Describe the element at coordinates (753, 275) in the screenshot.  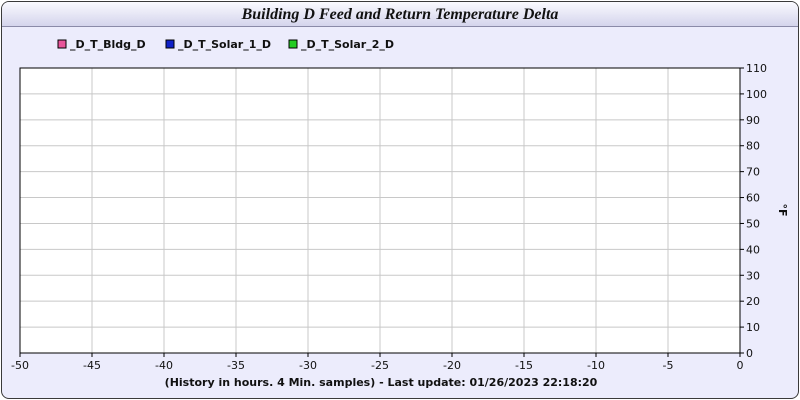
I see `y-tick-label: 30` at that location.